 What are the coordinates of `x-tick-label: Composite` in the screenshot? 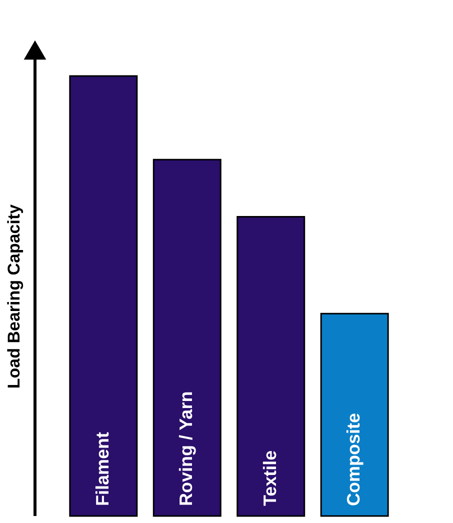 It's located at (354, 459).